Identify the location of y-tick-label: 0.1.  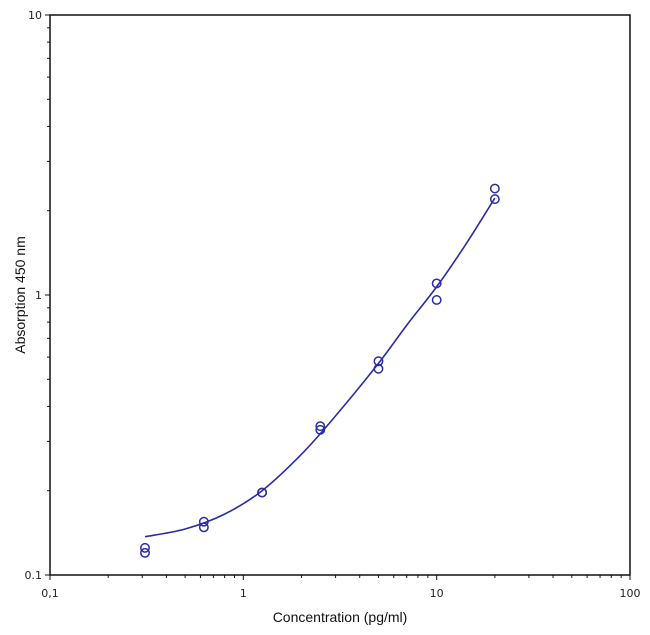
(34, 575).